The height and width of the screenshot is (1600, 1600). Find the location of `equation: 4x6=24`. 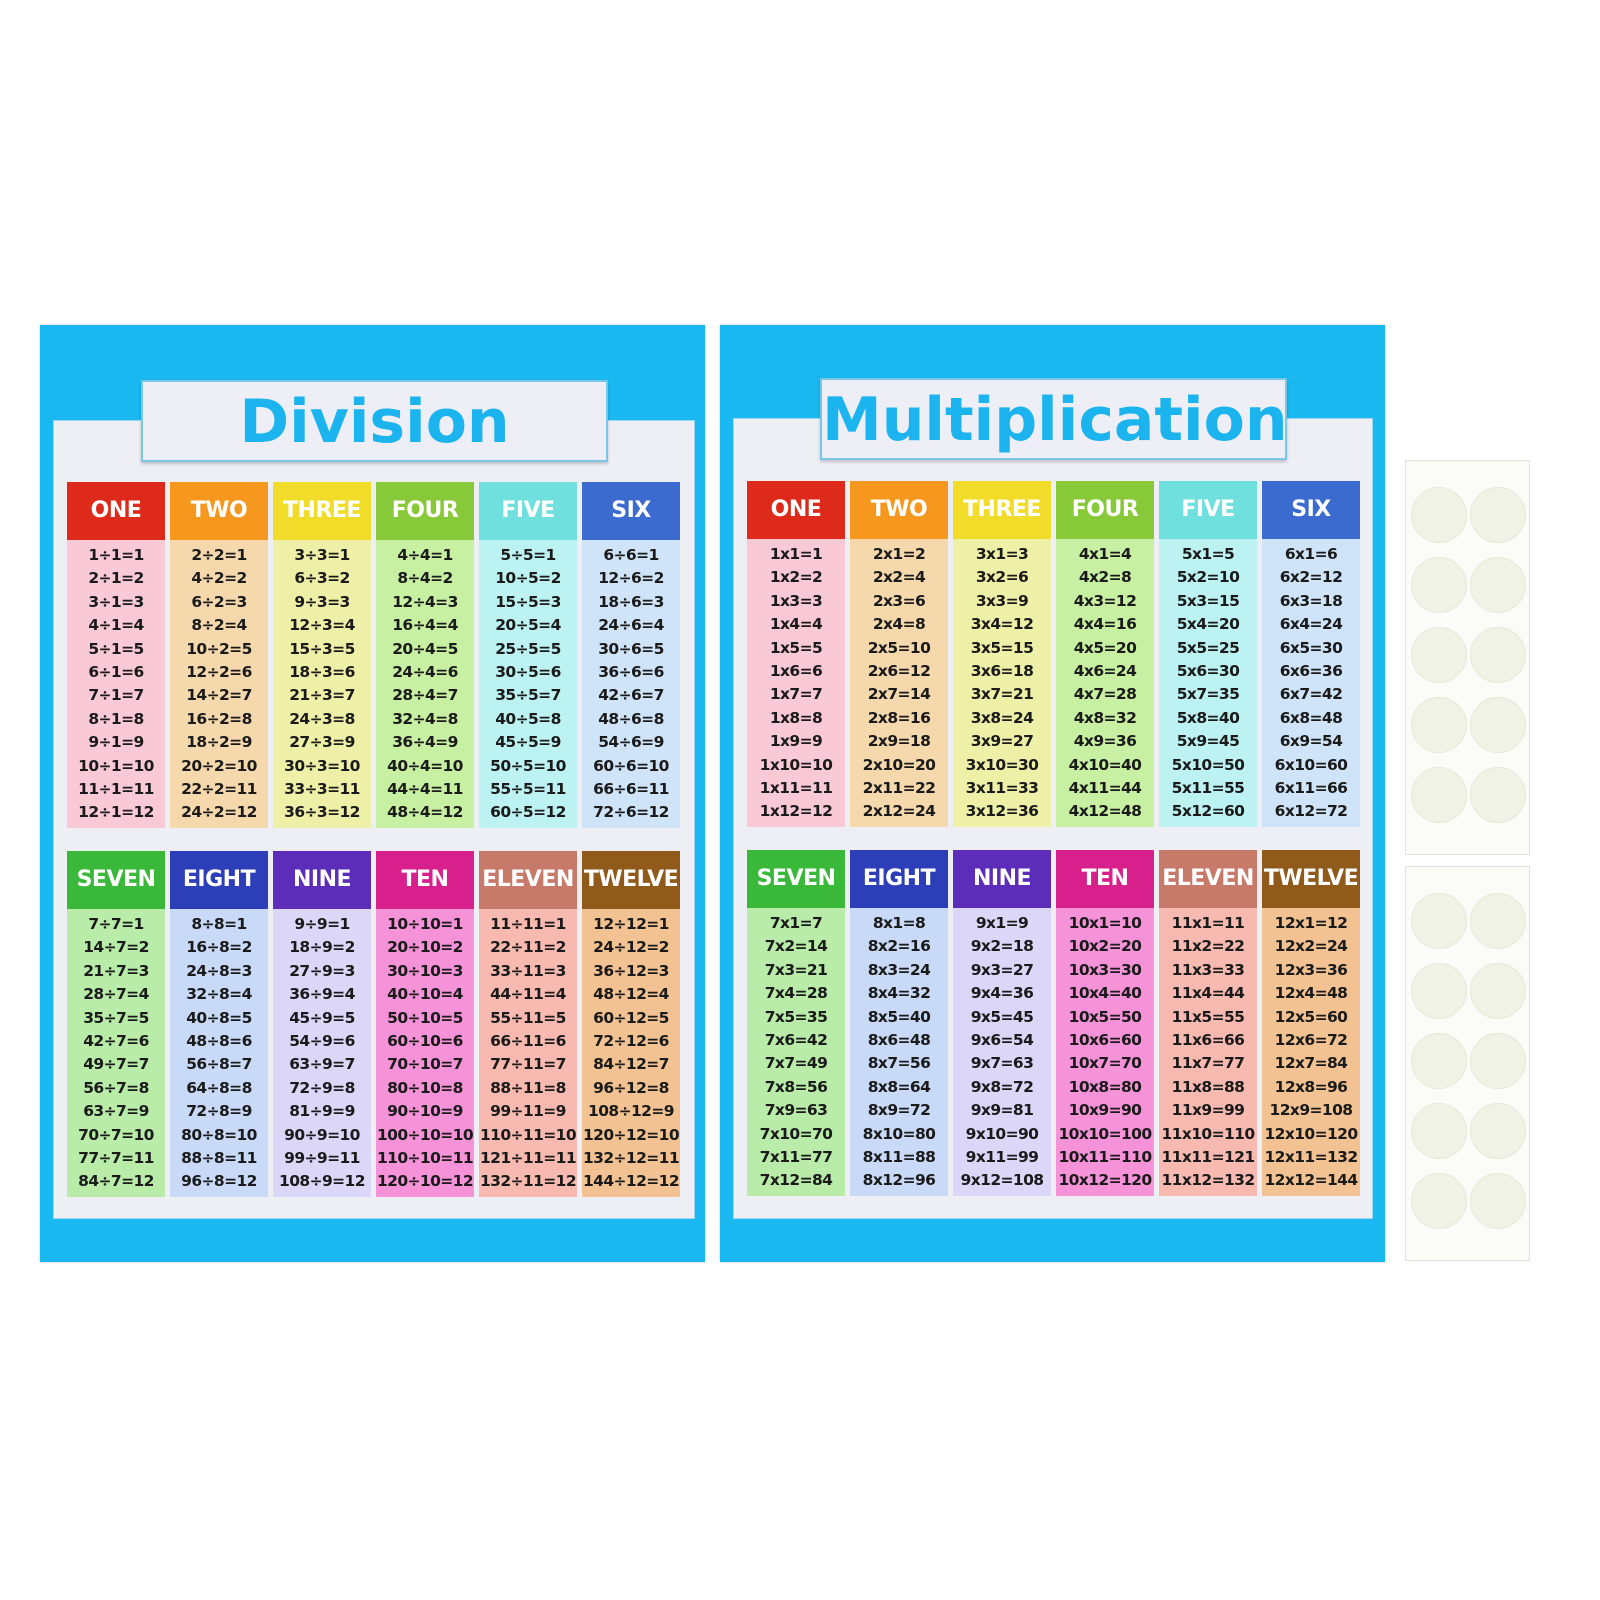

equation: 4x6=24 is located at coordinates (1105, 670).